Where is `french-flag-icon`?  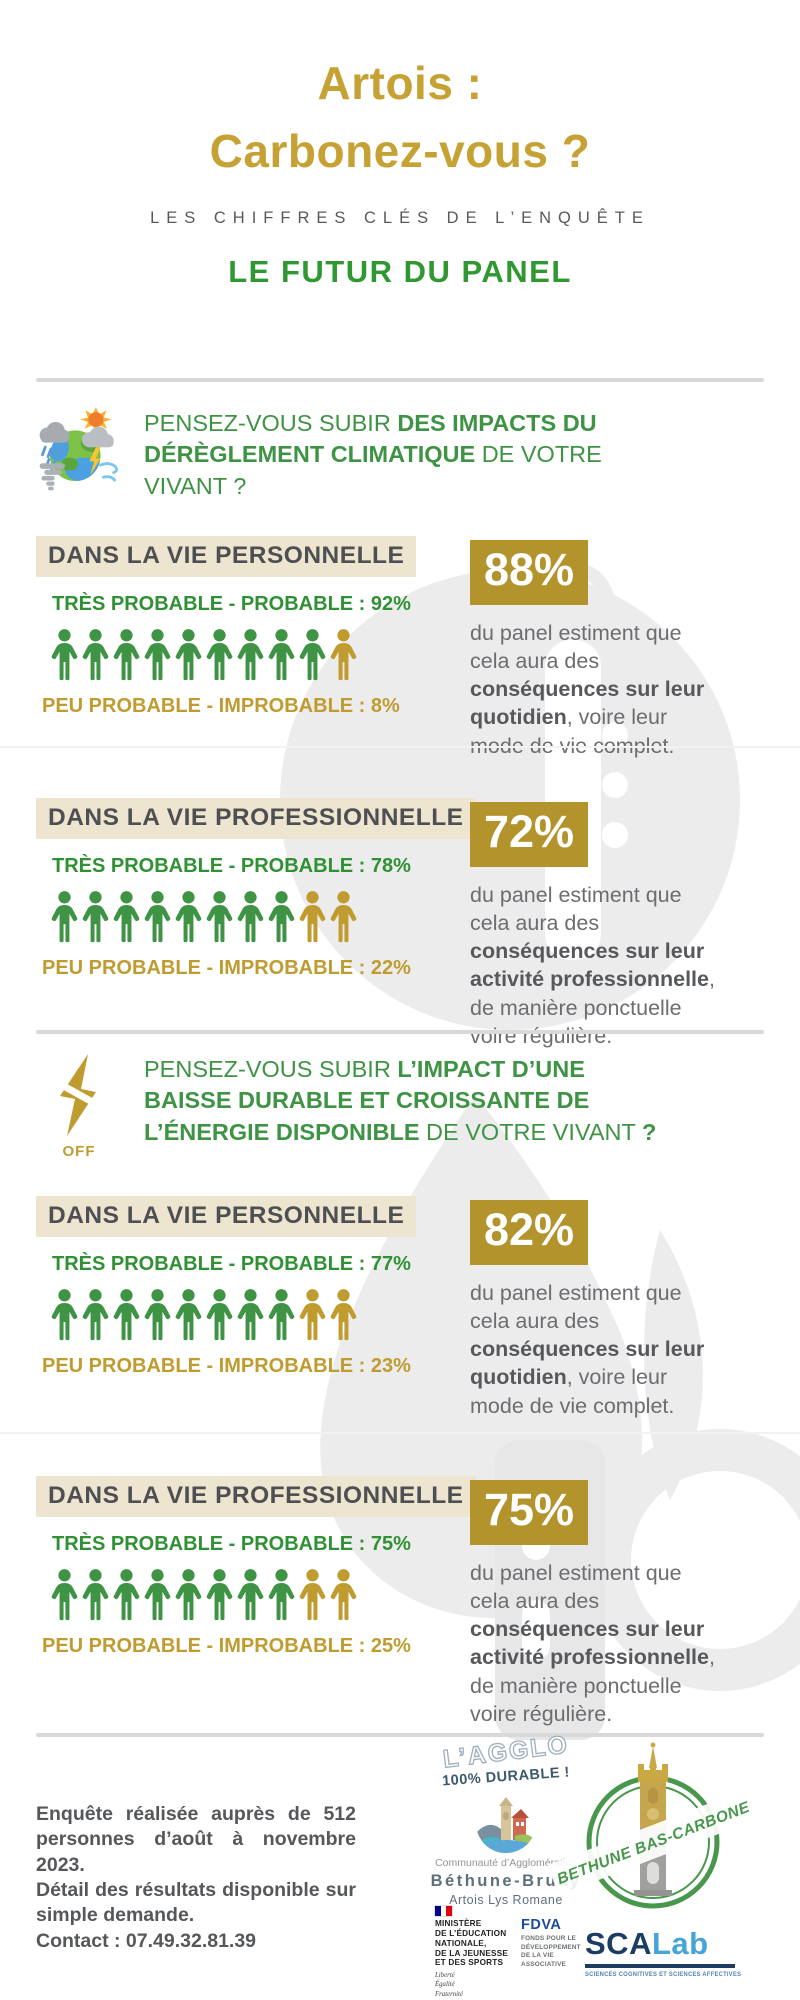
french-flag-icon is located at coordinates (443, 1911).